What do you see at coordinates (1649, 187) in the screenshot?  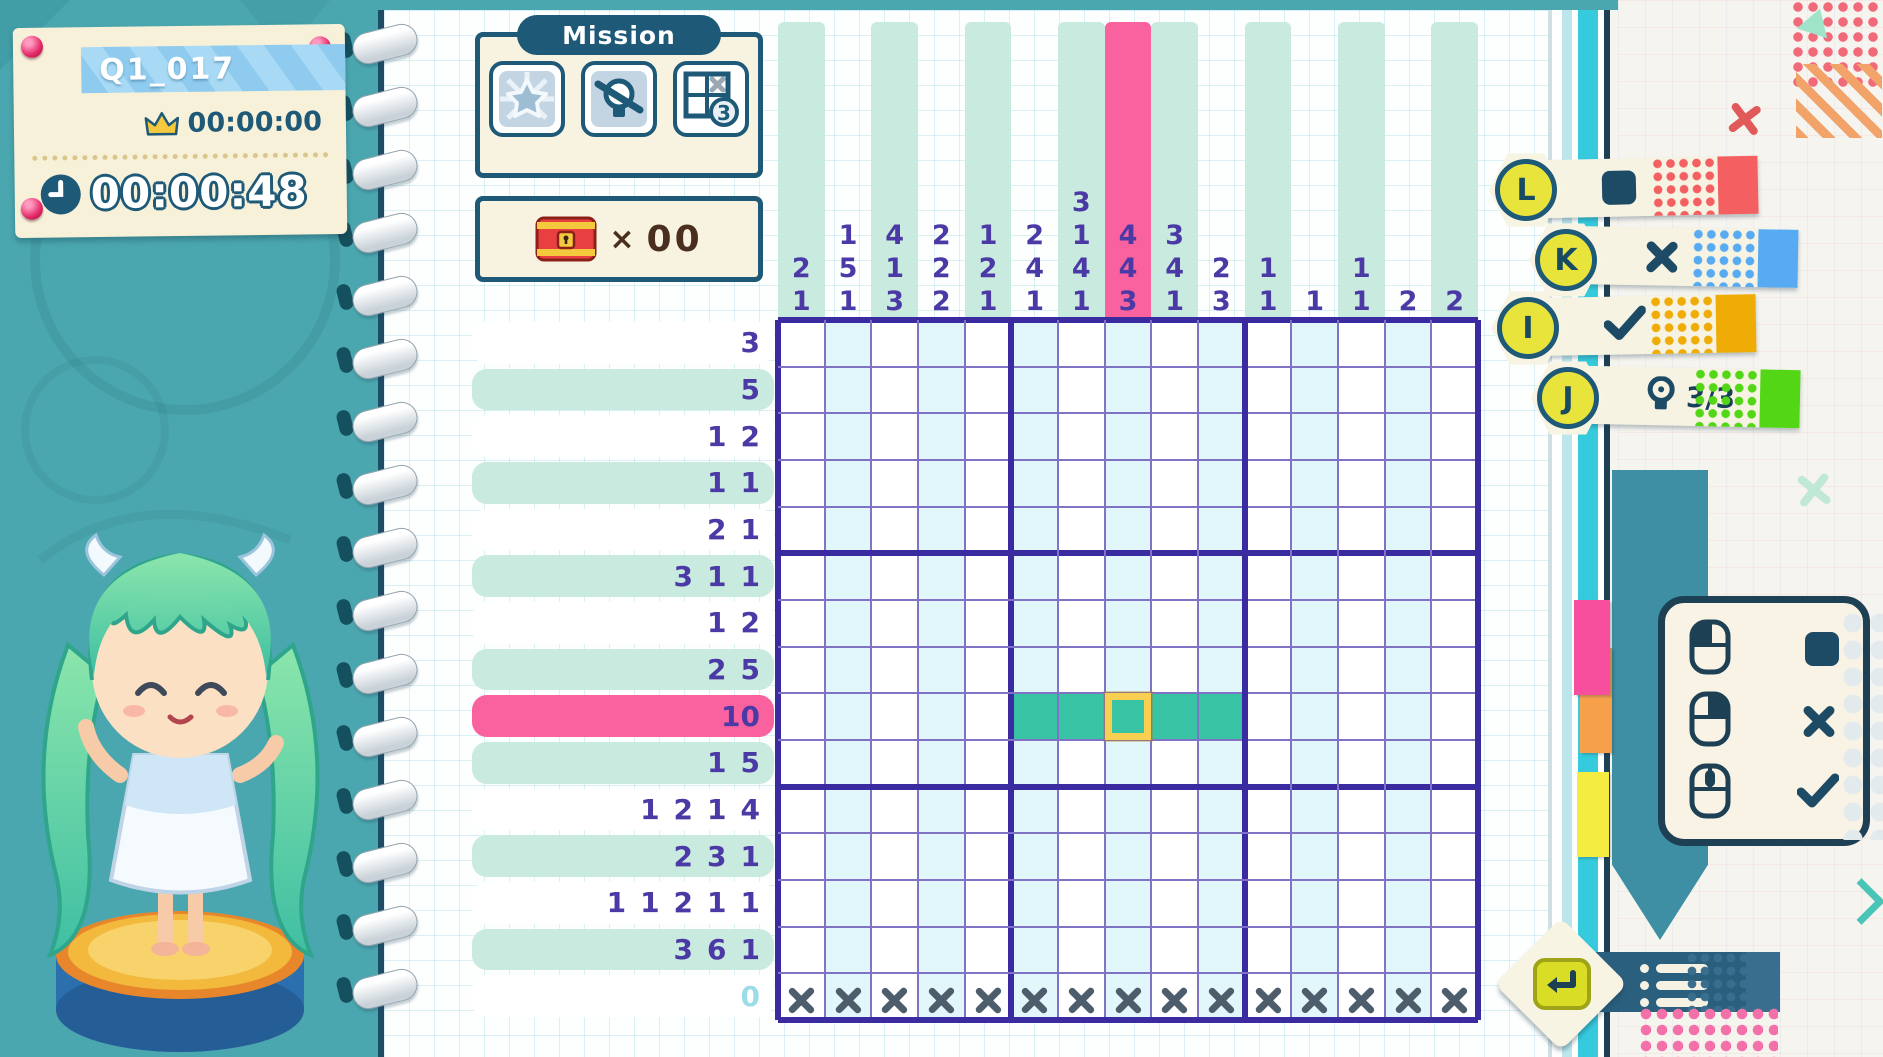 I see `key-action-ribbon-L` at bounding box center [1649, 187].